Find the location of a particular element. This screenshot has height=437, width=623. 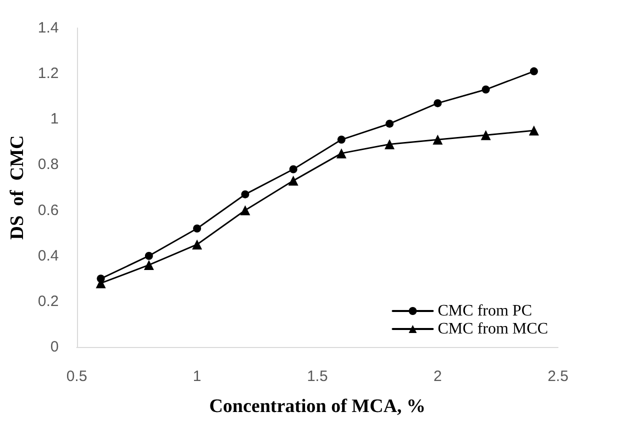

y-tick-label: 0.6 is located at coordinates (48, 210).